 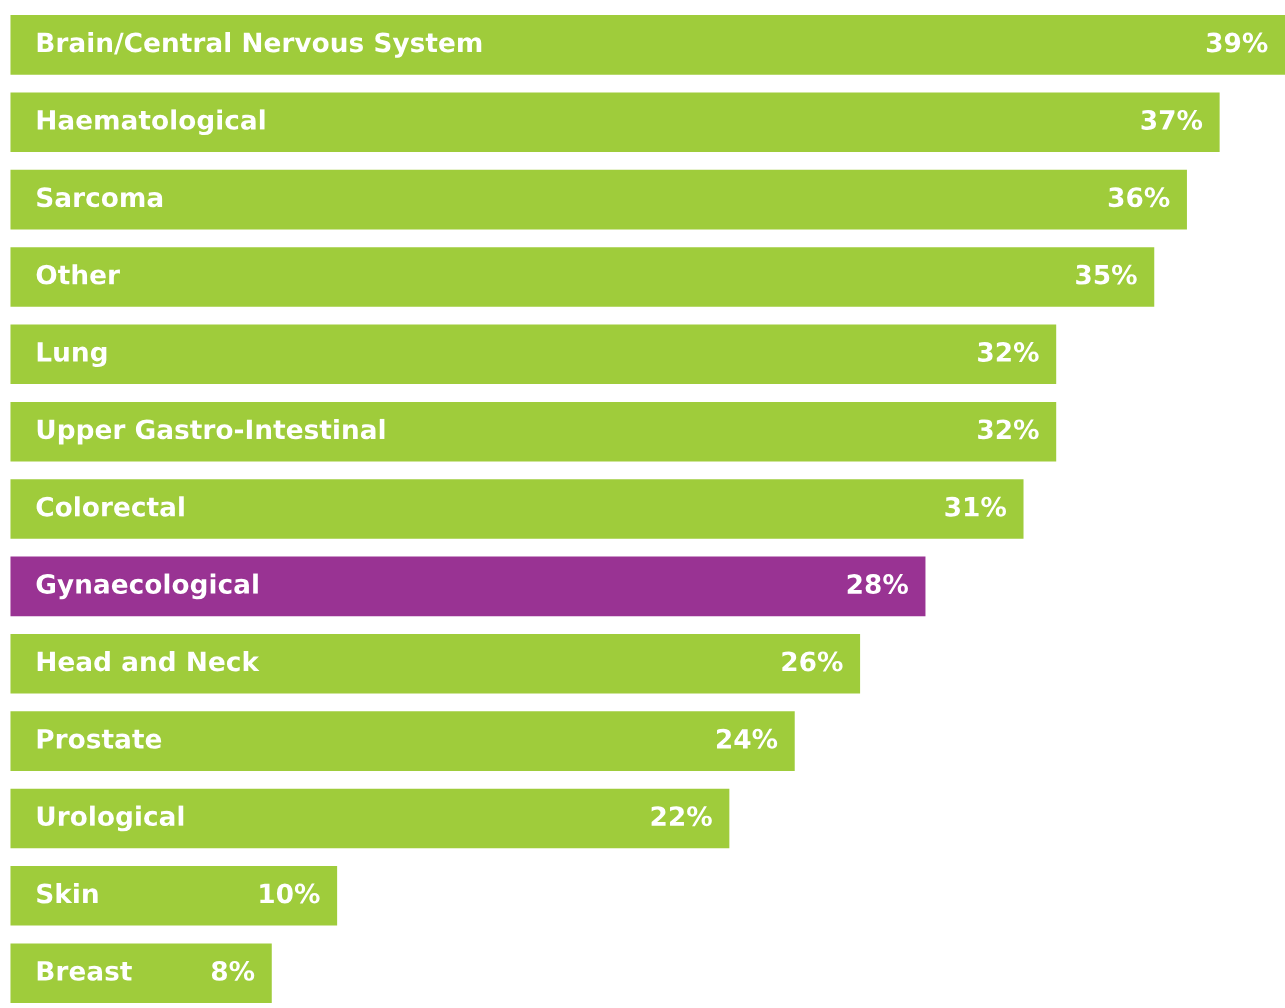 What do you see at coordinates (110, 818) in the screenshot?
I see `y-tick-label: Urological` at bounding box center [110, 818].